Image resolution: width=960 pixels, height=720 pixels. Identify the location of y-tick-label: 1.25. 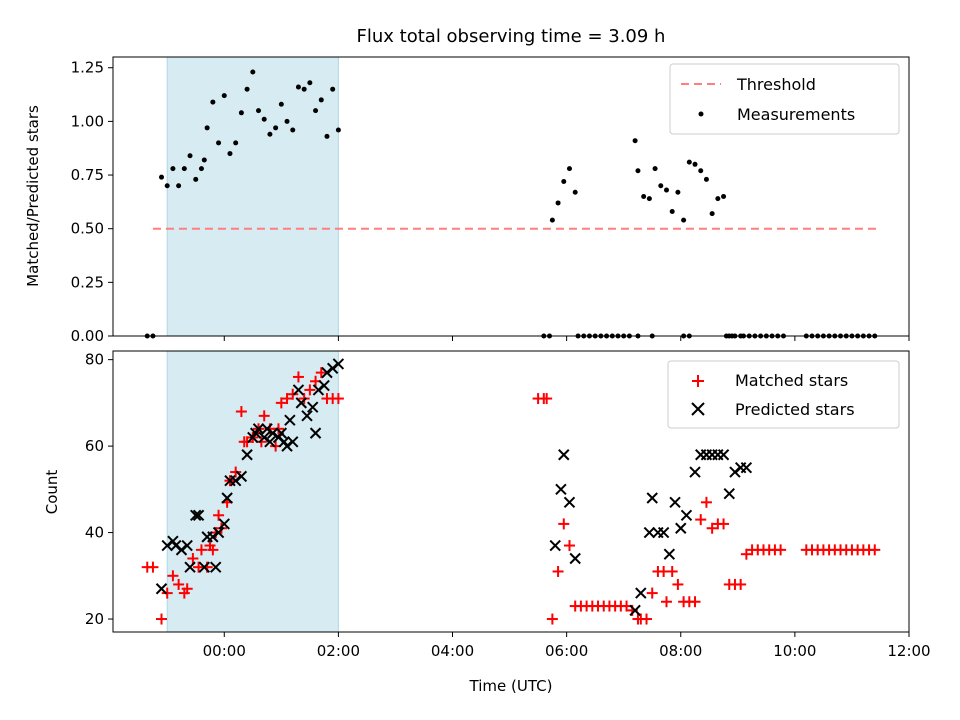
(87, 68).